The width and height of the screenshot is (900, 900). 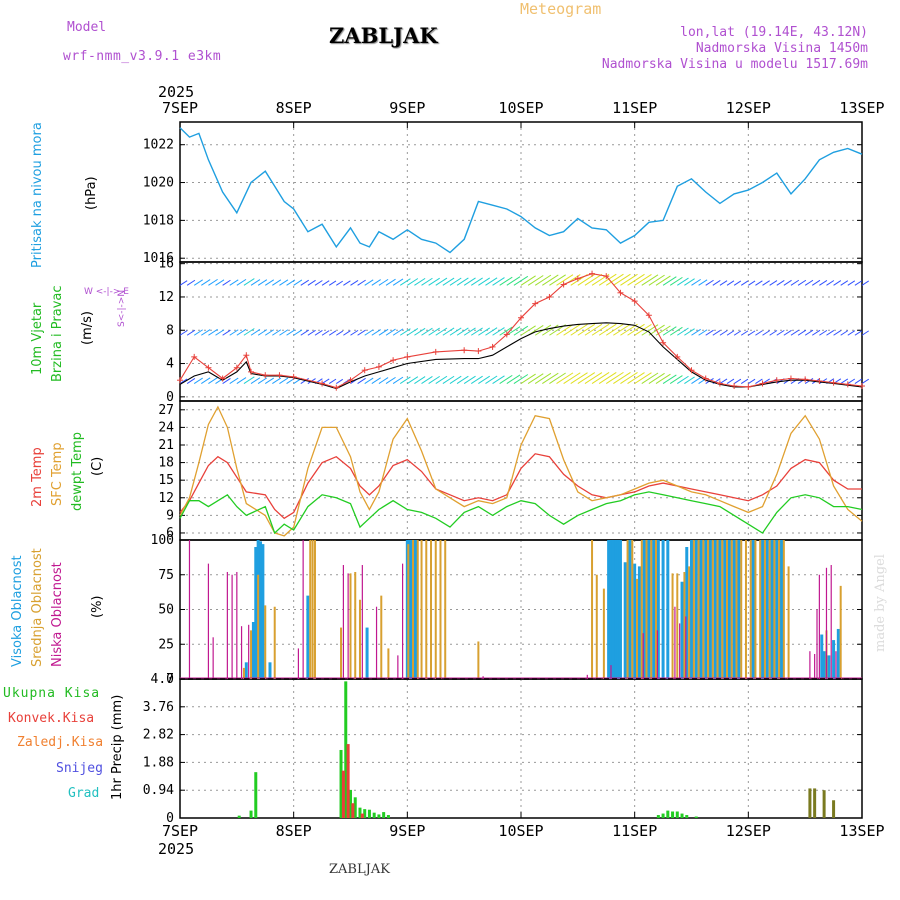 What do you see at coordinates (166, 264) in the screenshot?
I see `y-tick-label: 16` at bounding box center [166, 264].